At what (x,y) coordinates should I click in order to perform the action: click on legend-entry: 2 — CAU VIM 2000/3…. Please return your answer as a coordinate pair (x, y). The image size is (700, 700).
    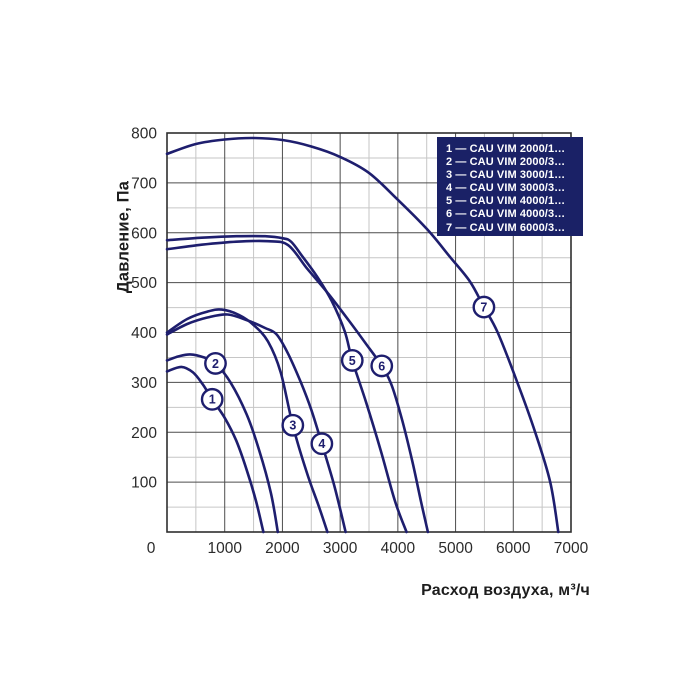
    Looking at the image, I should click on (506, 162).